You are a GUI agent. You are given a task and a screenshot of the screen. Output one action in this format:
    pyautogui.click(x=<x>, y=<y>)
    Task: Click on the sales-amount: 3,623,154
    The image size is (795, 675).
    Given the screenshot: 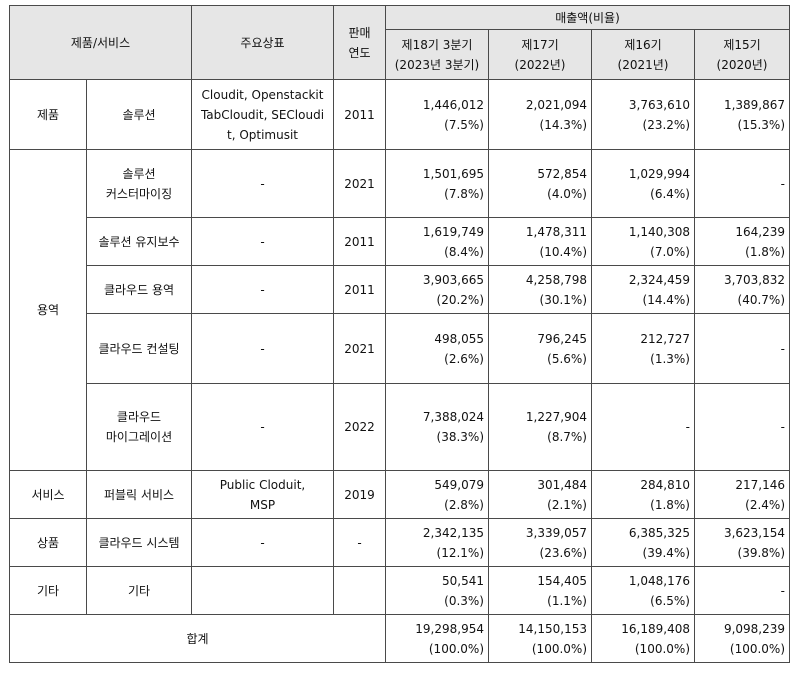 What is the action you would take?
    pyautogui.click(x=754, y=532)
    